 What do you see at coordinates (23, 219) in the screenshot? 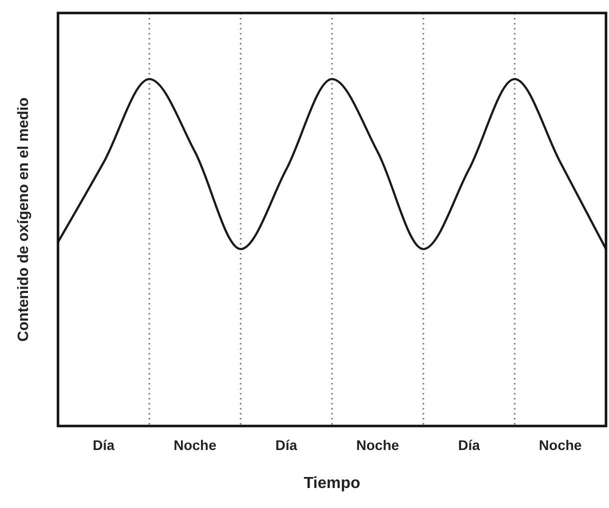
I see `y-axis-title: Contenido de oxígeno en el medio` at bounding box center [23, 219].